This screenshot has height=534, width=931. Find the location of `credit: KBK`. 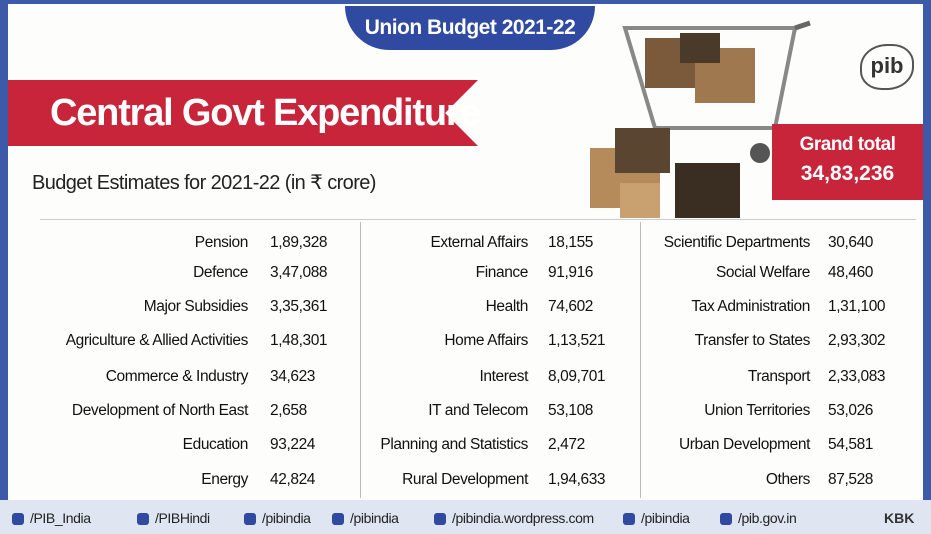

credit: KBK is located at coordinates (899, 518).